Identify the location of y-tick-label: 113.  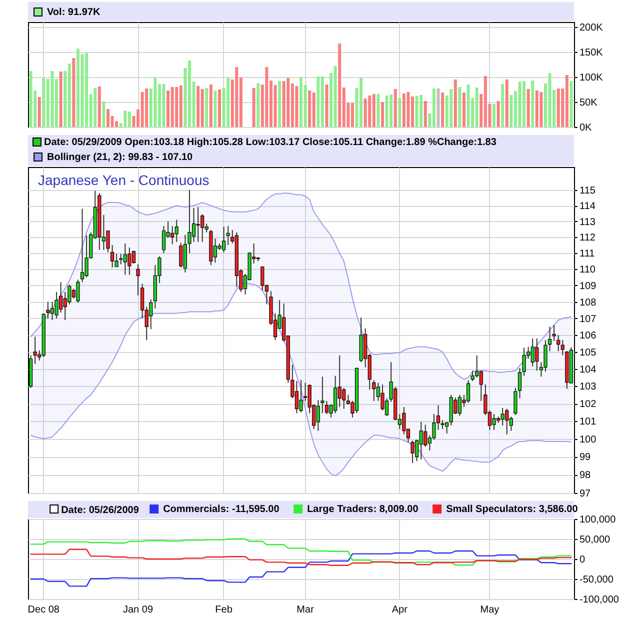
(588, 222).